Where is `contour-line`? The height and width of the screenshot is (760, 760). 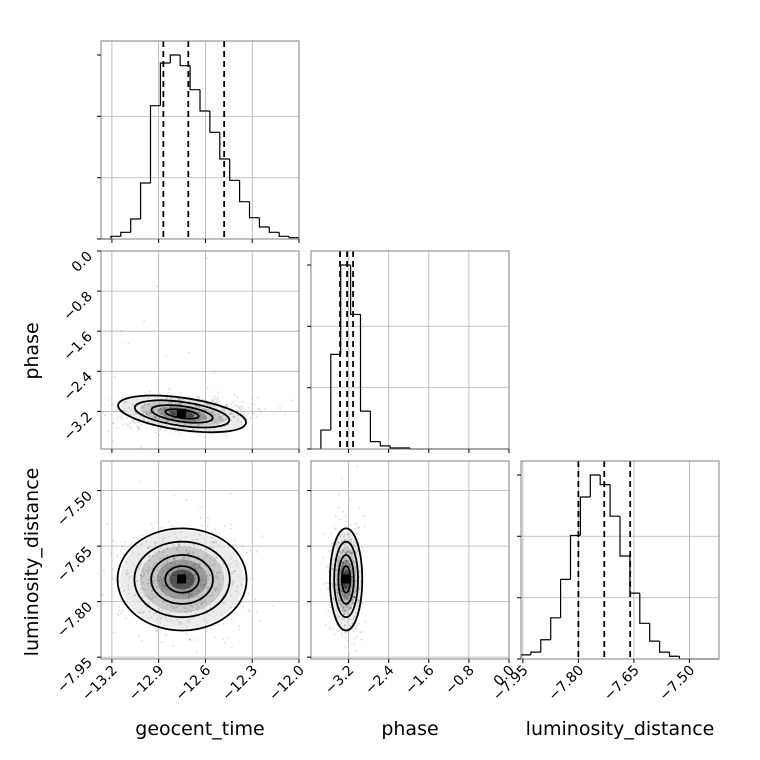 contour-line is located at coordinates (346, 579).